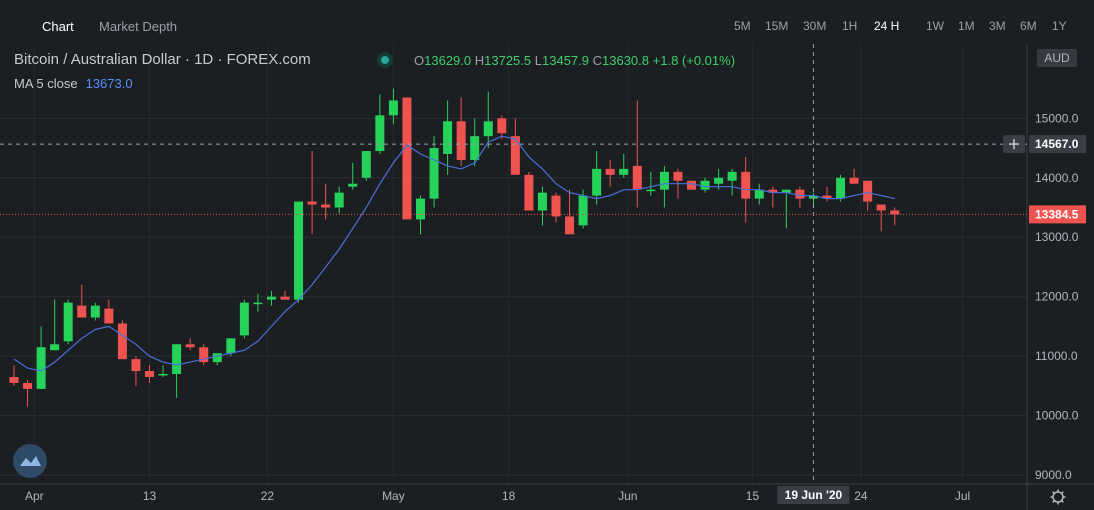  What do you see at coordinates (393, 496) in the screenshot?
I see `x-tick-label: May` at bounding box center [393, 496].